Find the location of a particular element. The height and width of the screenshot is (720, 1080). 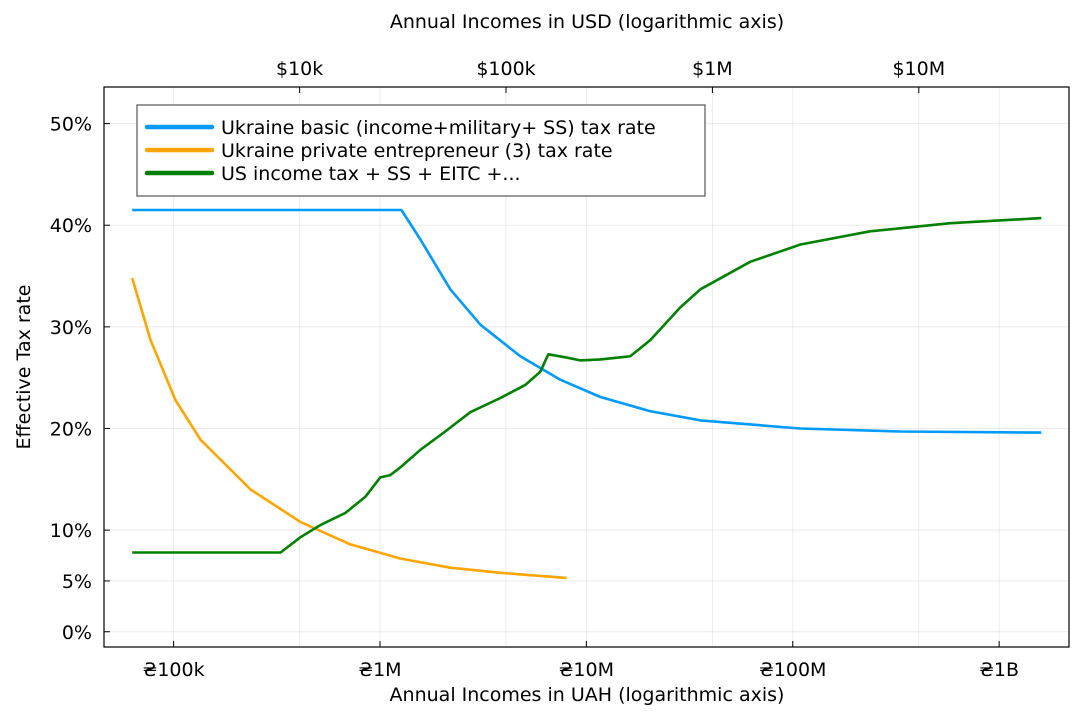

x2-tick-label: $10k is located at coordinates (299, 69).